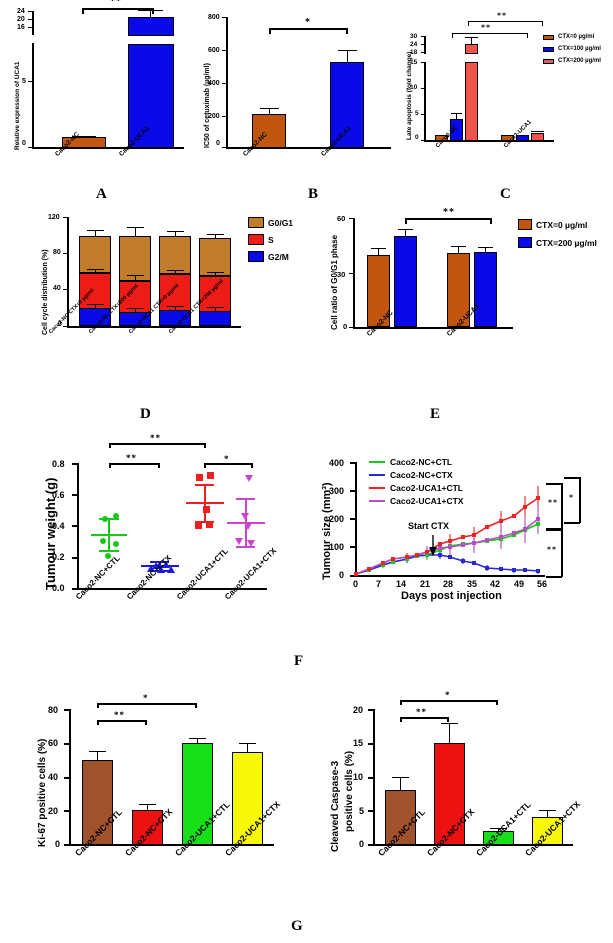  I want to click on panel-f-growth-legend-item-3: Caco2-UCA1+CTX, so click(416, 501).